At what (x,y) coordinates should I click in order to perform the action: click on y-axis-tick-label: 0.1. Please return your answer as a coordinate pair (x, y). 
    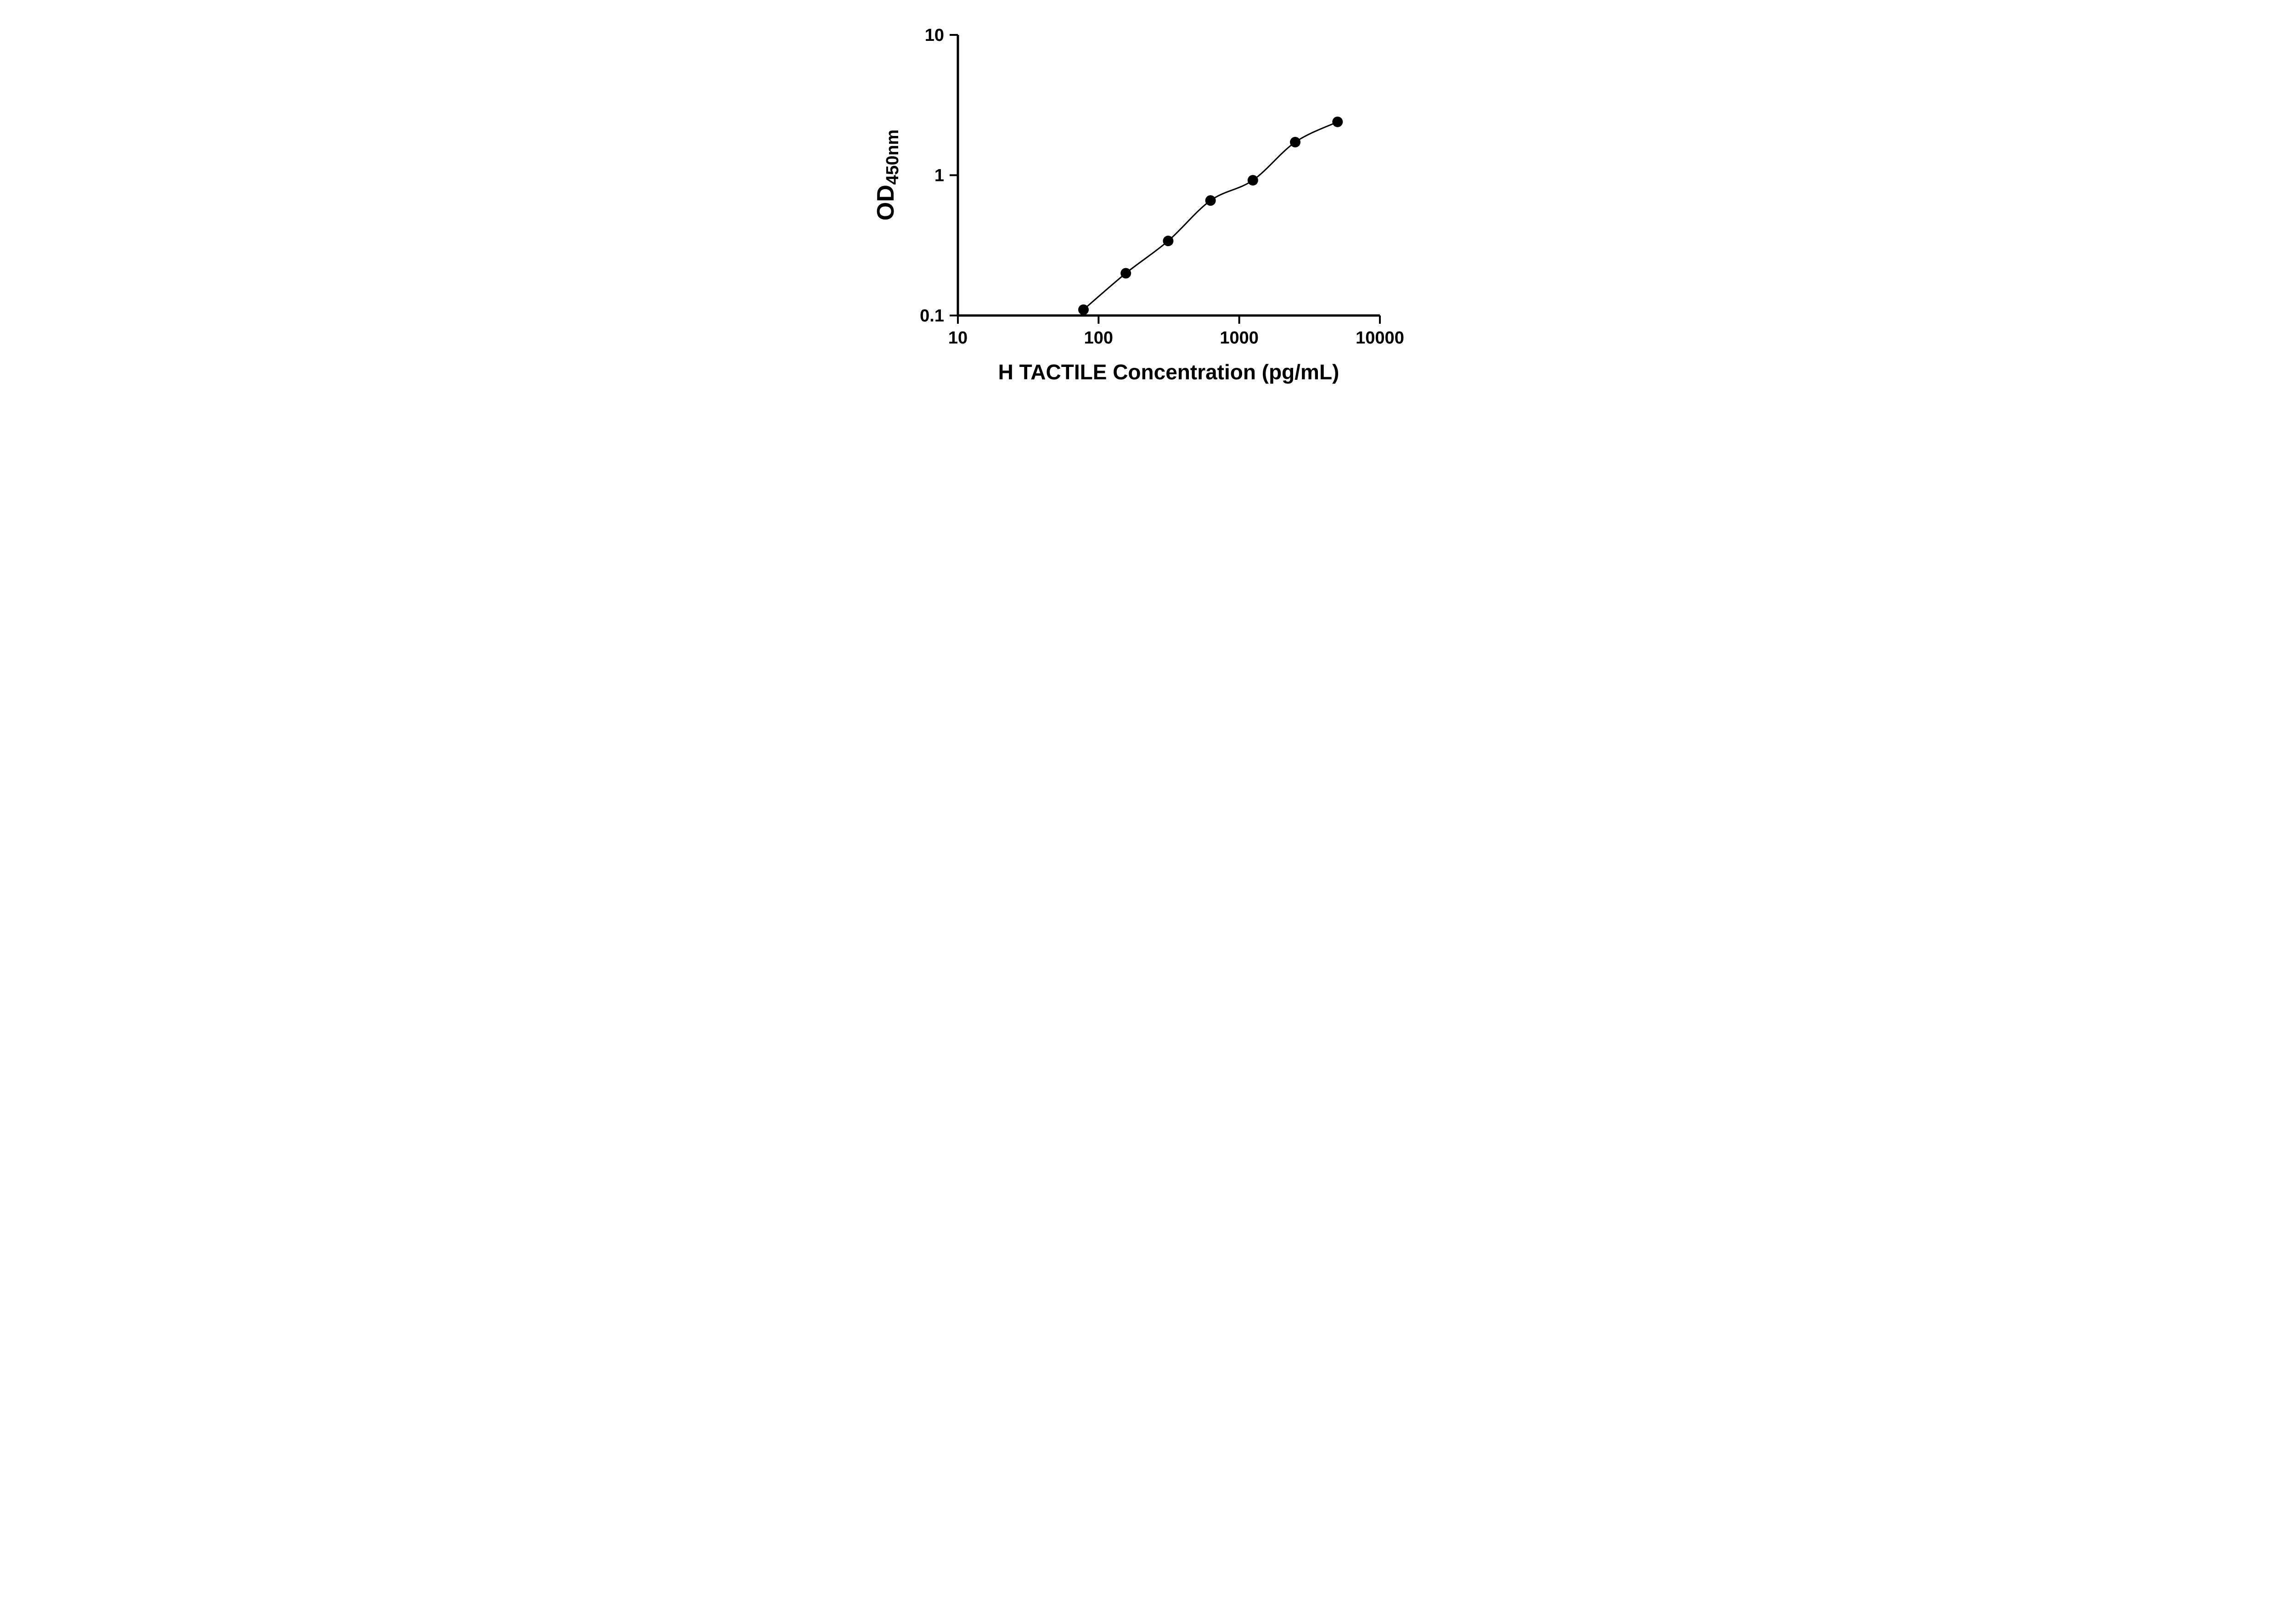
    Looking at the image, I should click on (932, 316).